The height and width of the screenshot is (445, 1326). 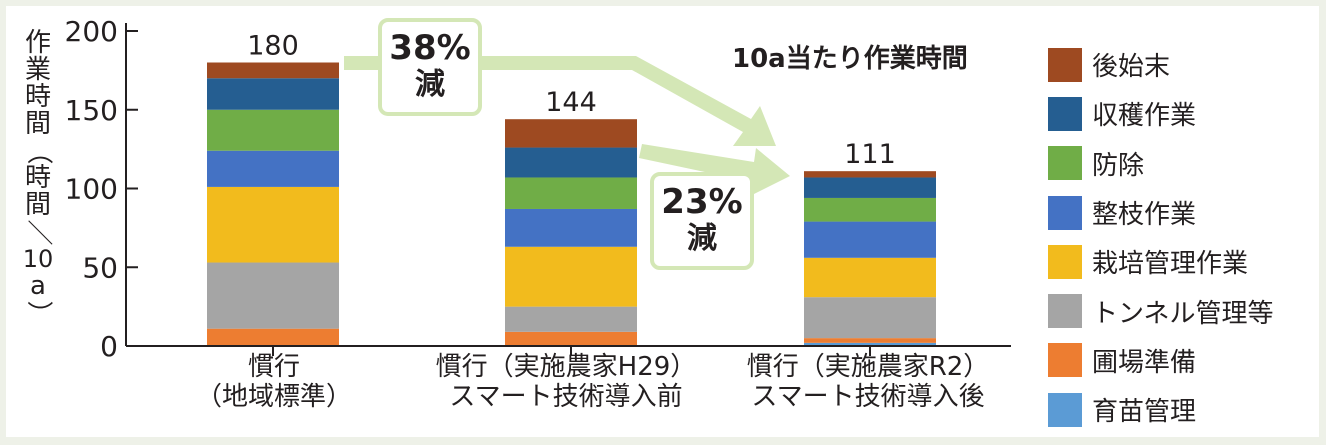 I want to click on x-label-2: 慣行（実施農家H29） スマート技術導入前, so click(x=566, y=382).